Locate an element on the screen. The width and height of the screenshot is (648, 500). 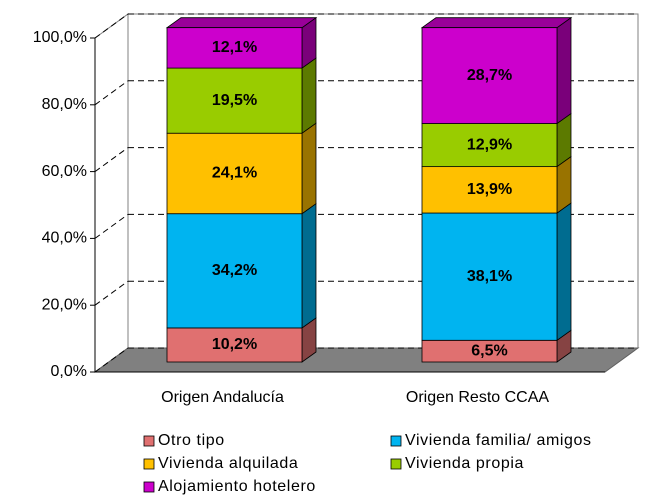
legend-label: Vivienda alquilada is located at coordinates (228, 463).